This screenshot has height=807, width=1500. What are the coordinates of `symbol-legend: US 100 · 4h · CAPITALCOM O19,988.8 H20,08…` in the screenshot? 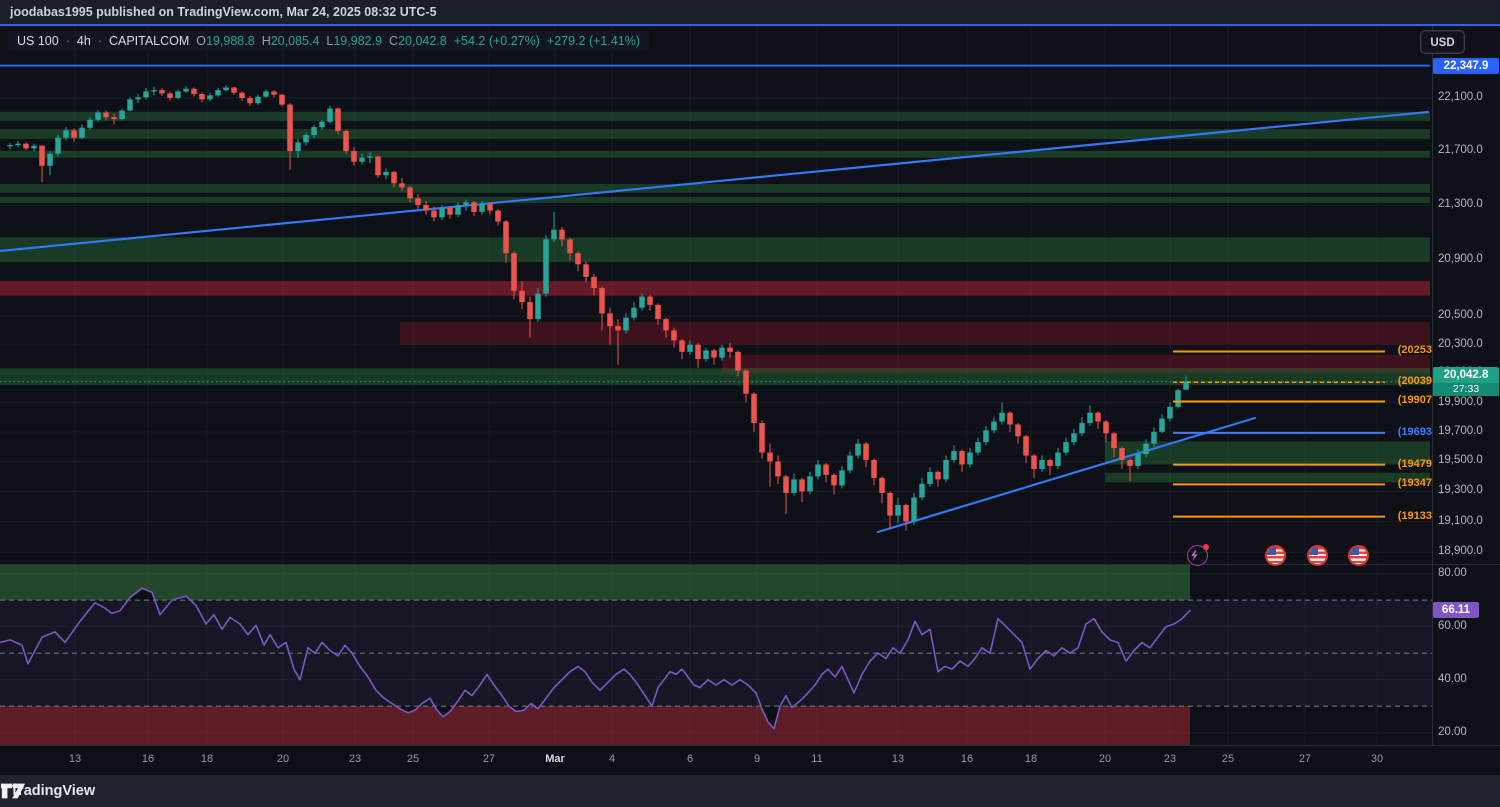 It's located at (329, 41).